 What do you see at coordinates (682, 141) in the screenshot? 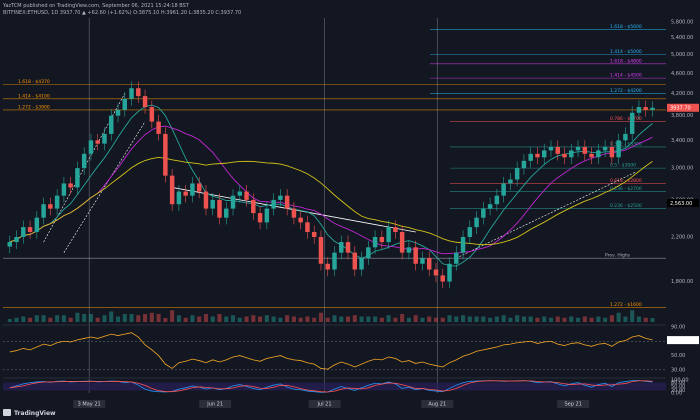
I see `price-tick-label: 3,400.00` at bounding box center [682, 141].